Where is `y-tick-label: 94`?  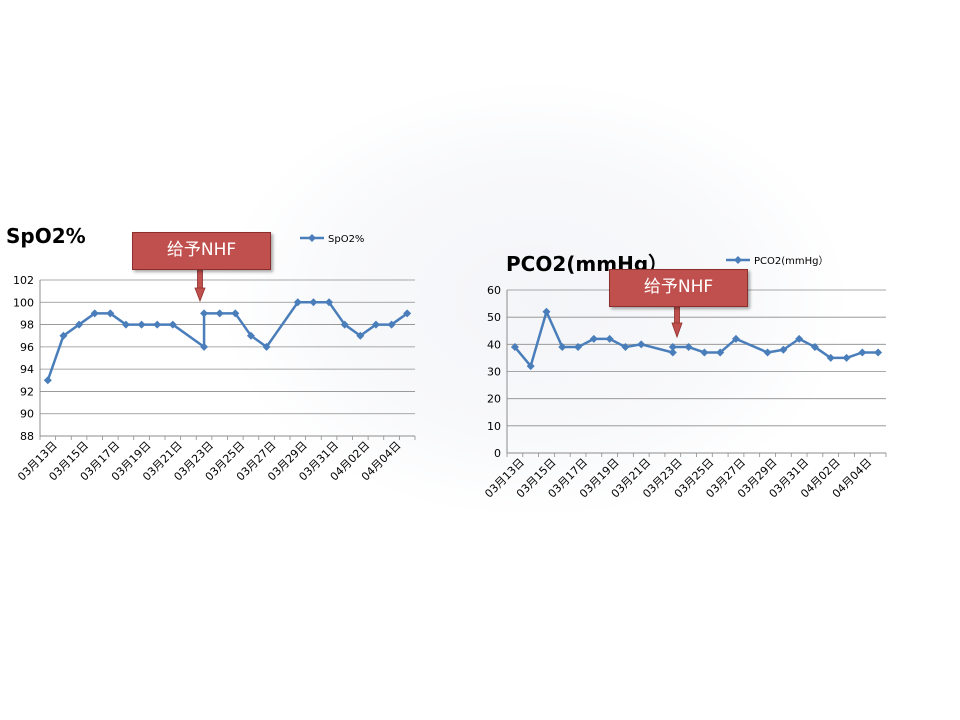 y-tick-label: 94 is located at coordinates (27, 369).